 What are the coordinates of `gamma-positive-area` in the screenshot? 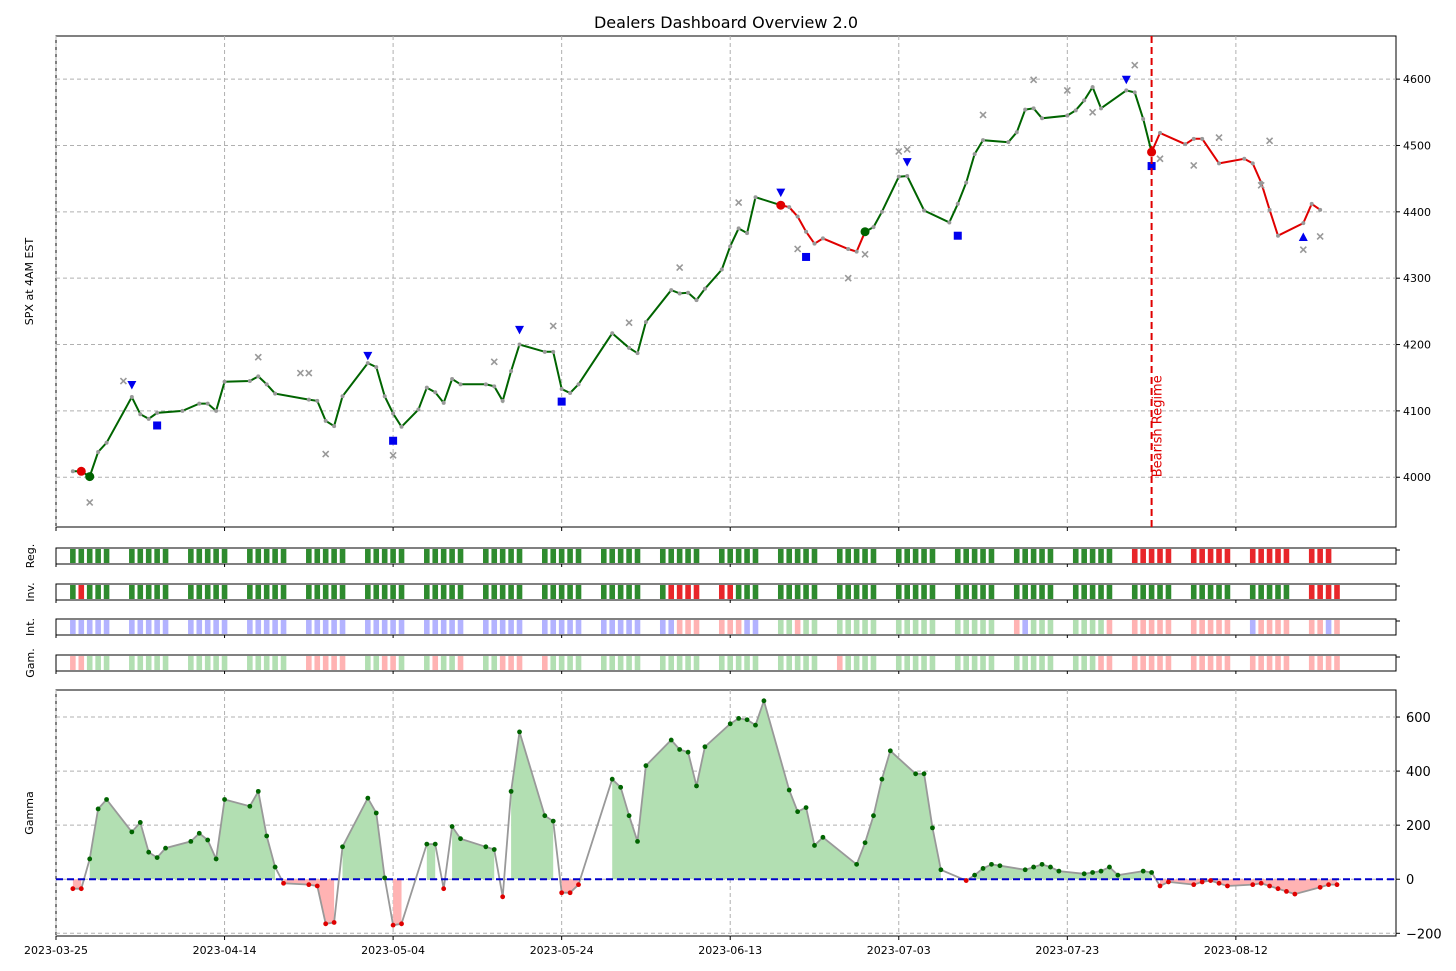 It's located at (182, 835).